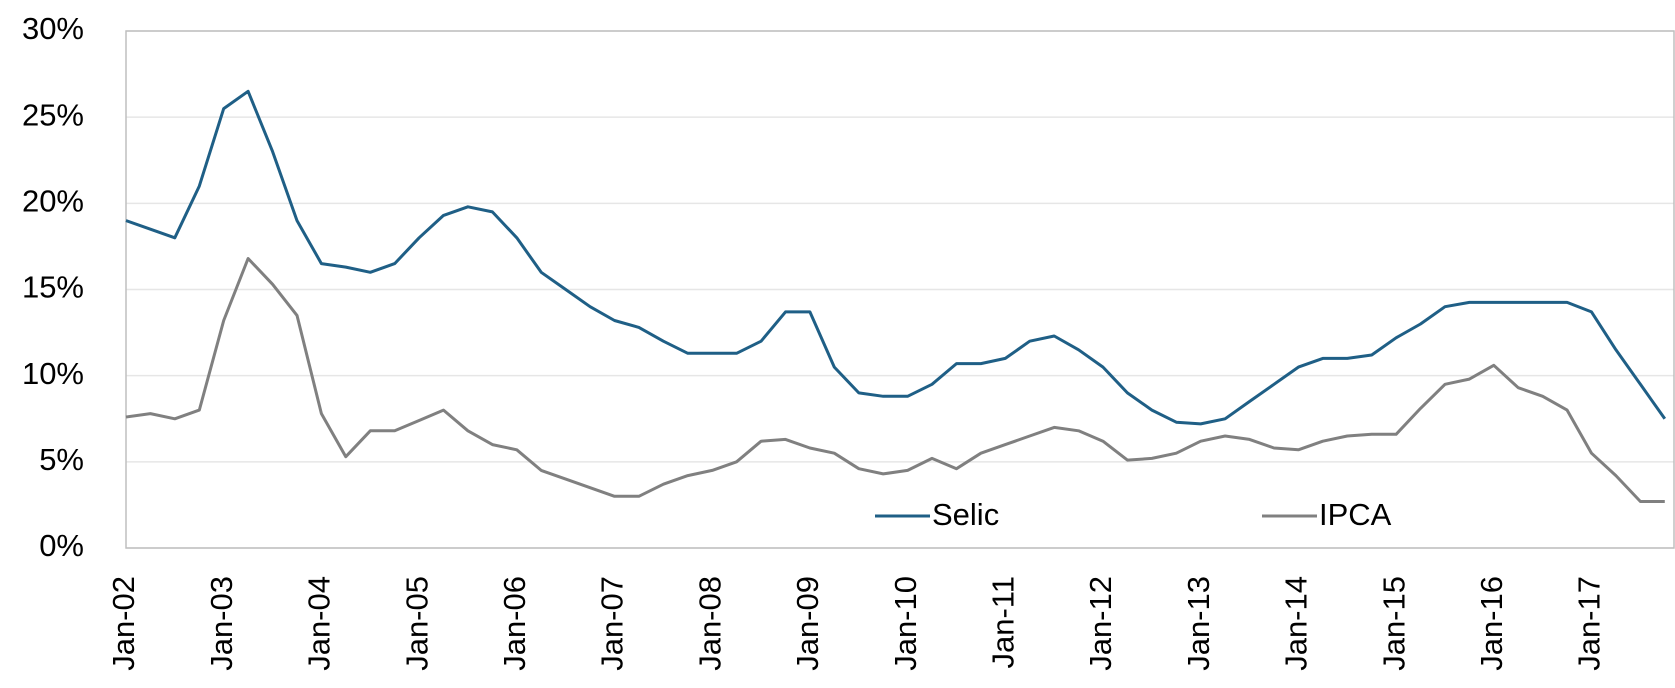  Describe the element at coordinates (53, 28) in the screenshot. I see `y-tick-label: 30%` at that location.